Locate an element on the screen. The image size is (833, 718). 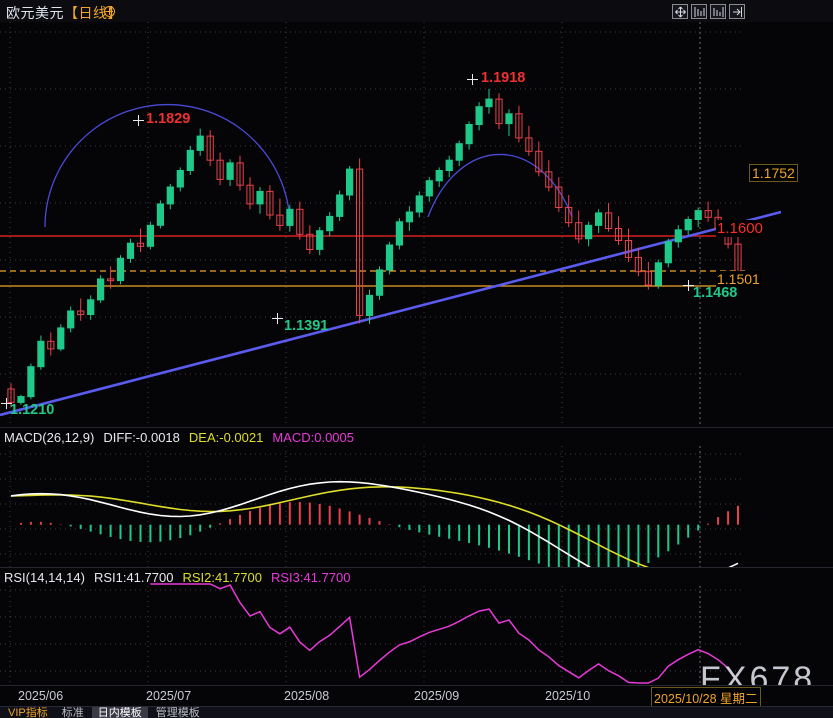
last-price-tag: 1.1600 is located at coordinates (740, 228).